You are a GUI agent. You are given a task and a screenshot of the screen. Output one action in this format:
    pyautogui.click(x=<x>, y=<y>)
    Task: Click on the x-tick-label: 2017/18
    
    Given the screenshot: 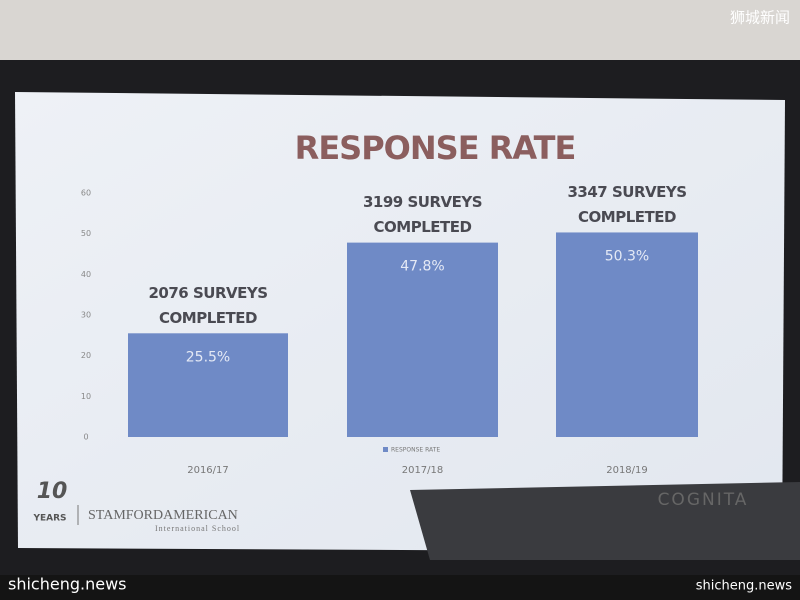 What is the action you would take?
    pyautogui.click(x=423, y=470)
    